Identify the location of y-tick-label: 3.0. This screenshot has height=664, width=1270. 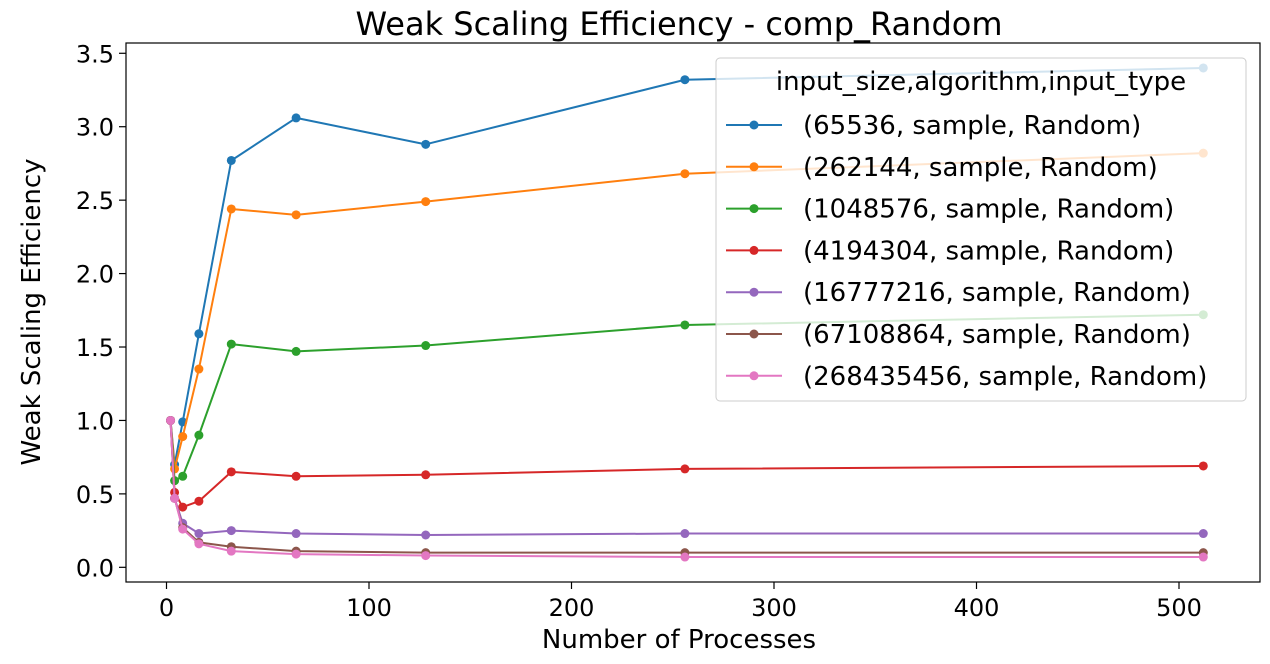
(95, 128).